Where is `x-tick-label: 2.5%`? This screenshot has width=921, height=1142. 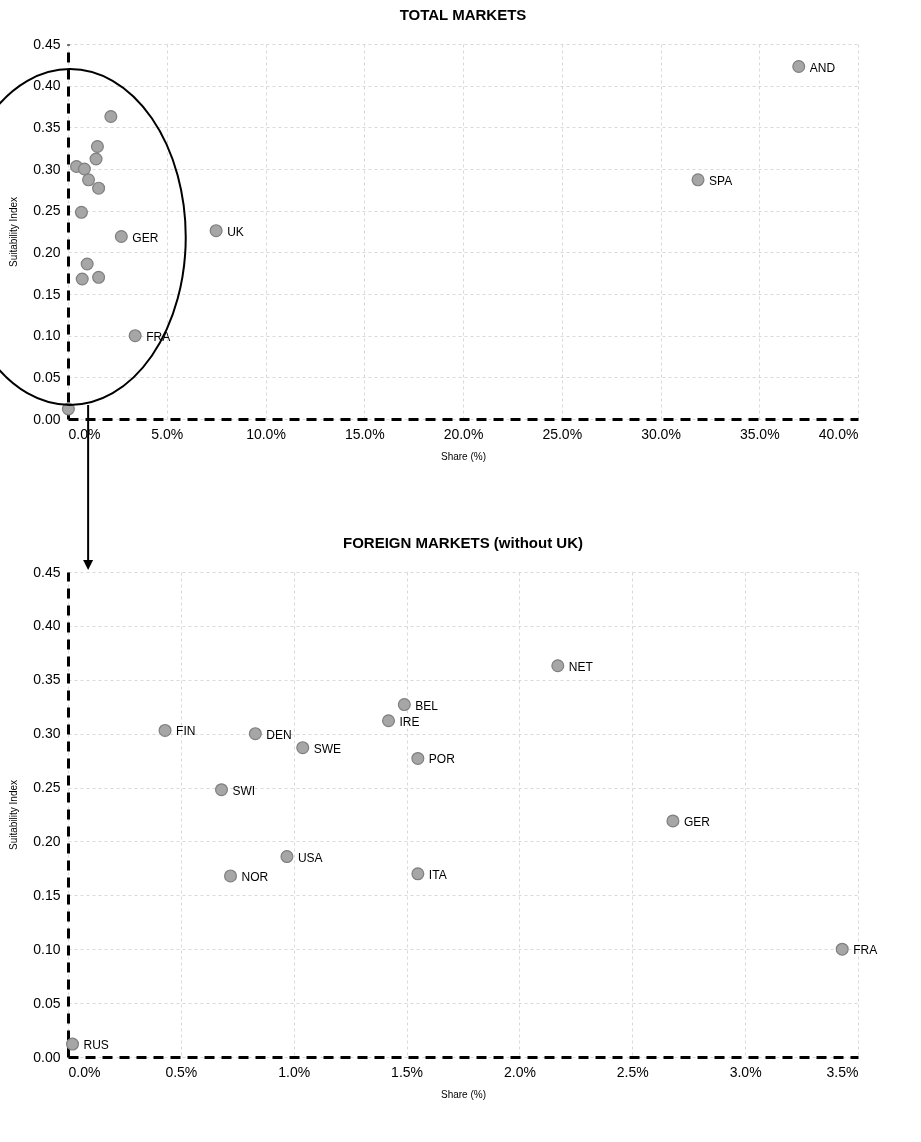
x-tick-label: 2.5% is located at coordinates (632, 1071).